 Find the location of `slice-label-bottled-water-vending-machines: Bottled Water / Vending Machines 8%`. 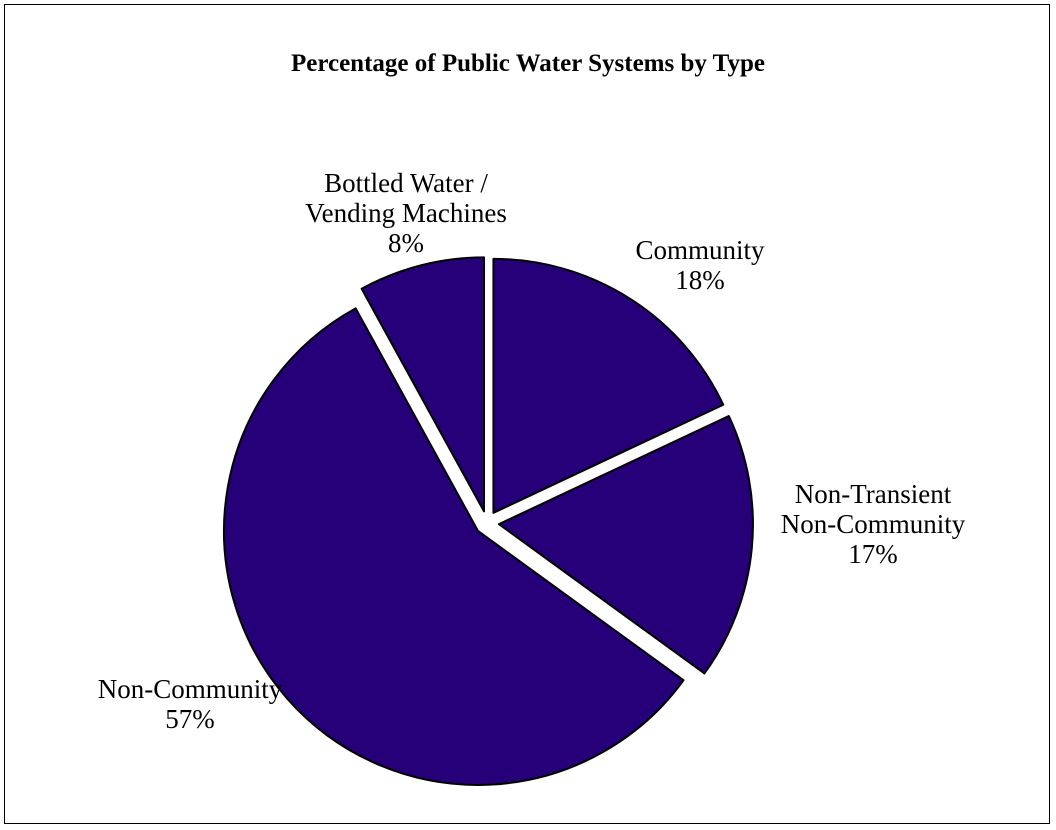

slice-label-bottled-water-vending-machines: Bottled Water / Vending Machines 8% is located at coordinates (406, 213).